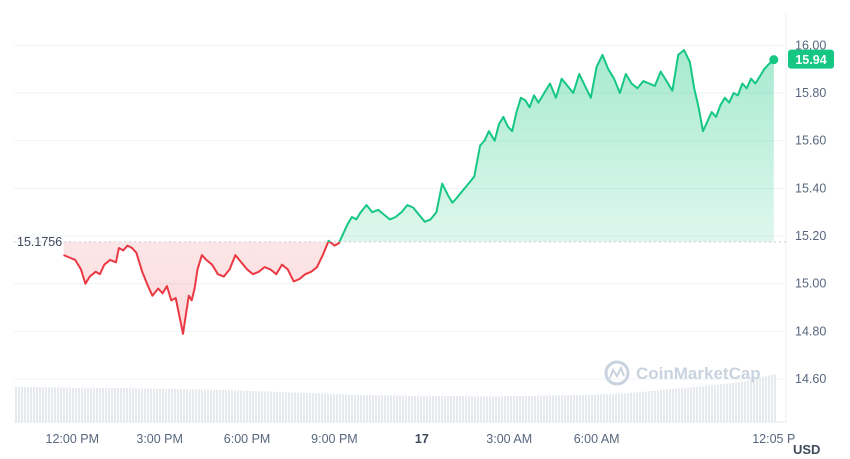  I want to click on coinmarketcap-watermark: CoinMarketCap, so click(682, 373).